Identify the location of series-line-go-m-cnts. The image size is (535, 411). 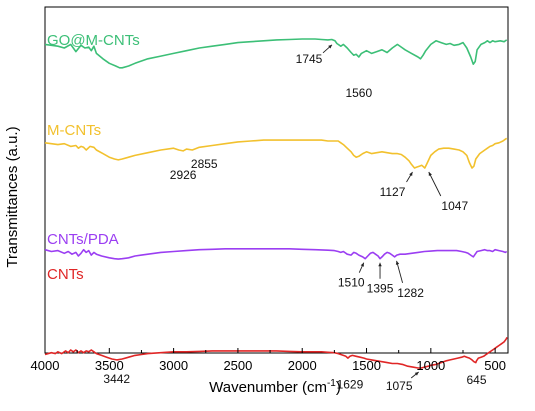
(276, 53).